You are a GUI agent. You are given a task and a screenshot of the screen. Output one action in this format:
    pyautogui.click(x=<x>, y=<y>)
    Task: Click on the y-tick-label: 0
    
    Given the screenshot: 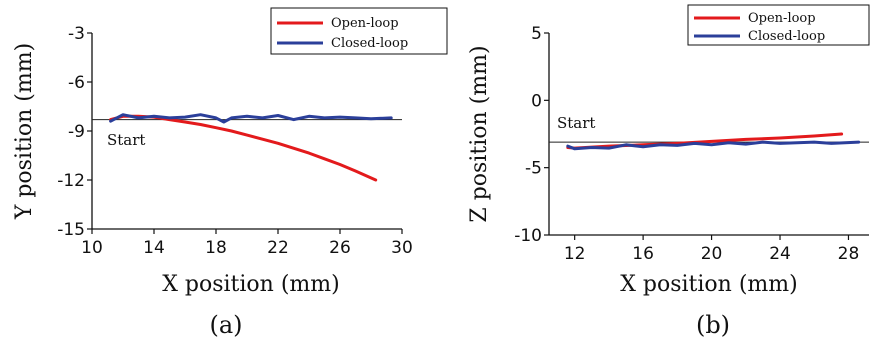 What is the action you would take?
    pyautogui.click(x=536, y=101)
    